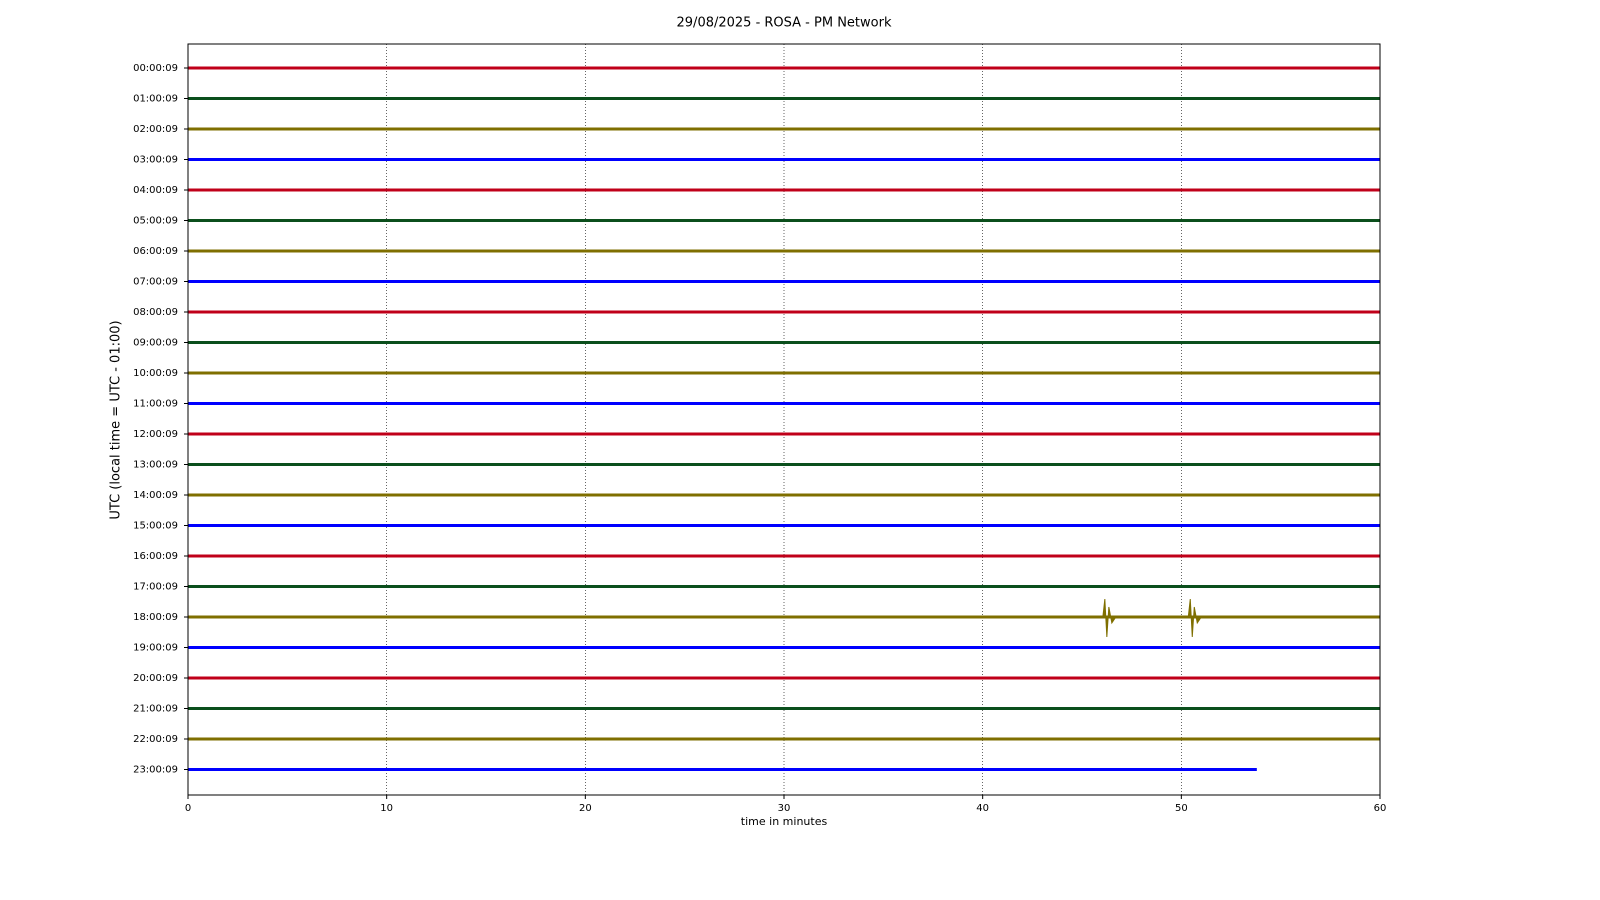 The image size is (1600, 900). What do you see at coordinates (155, 404) in the screenshot?
I see `y-tick-label: 11:00:09` at bounding box center [155, 404].